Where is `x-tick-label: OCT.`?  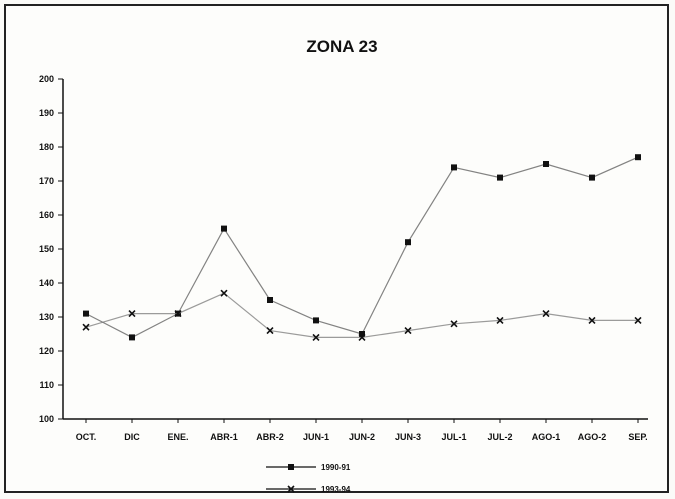
x-tick-label: OCT. is located at coordinates (86, 437).